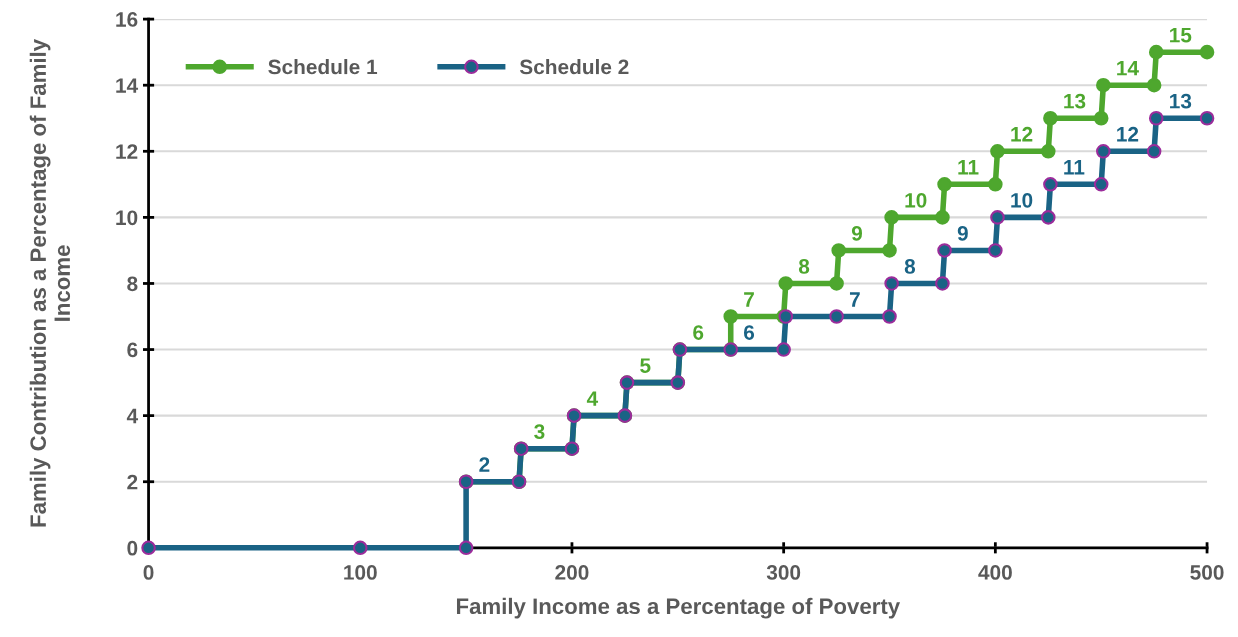 Image resolution: width=1238 pixels, height=637 pixels. I want to click on y-tick-label: 10, so click(127, 218).